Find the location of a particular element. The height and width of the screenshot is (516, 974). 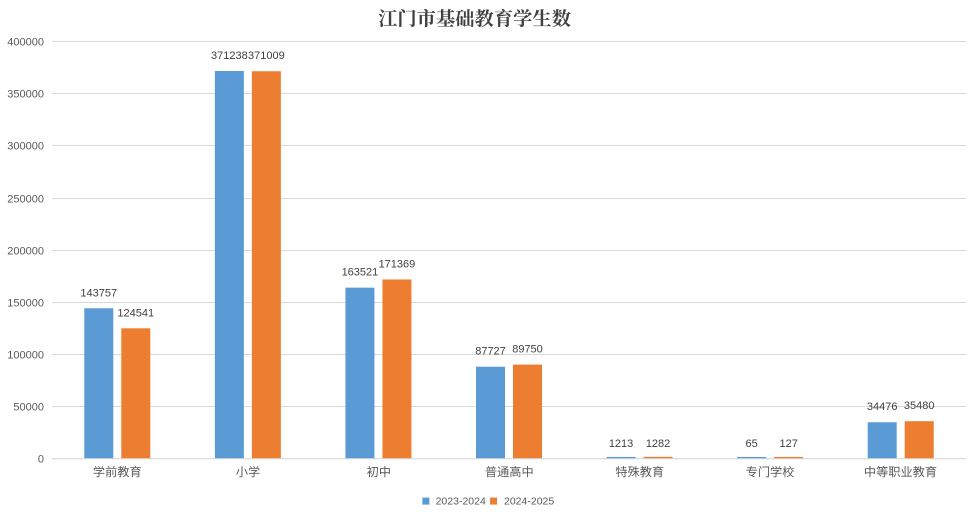

svg-text: 50000 is located at coordinates (28, 407).